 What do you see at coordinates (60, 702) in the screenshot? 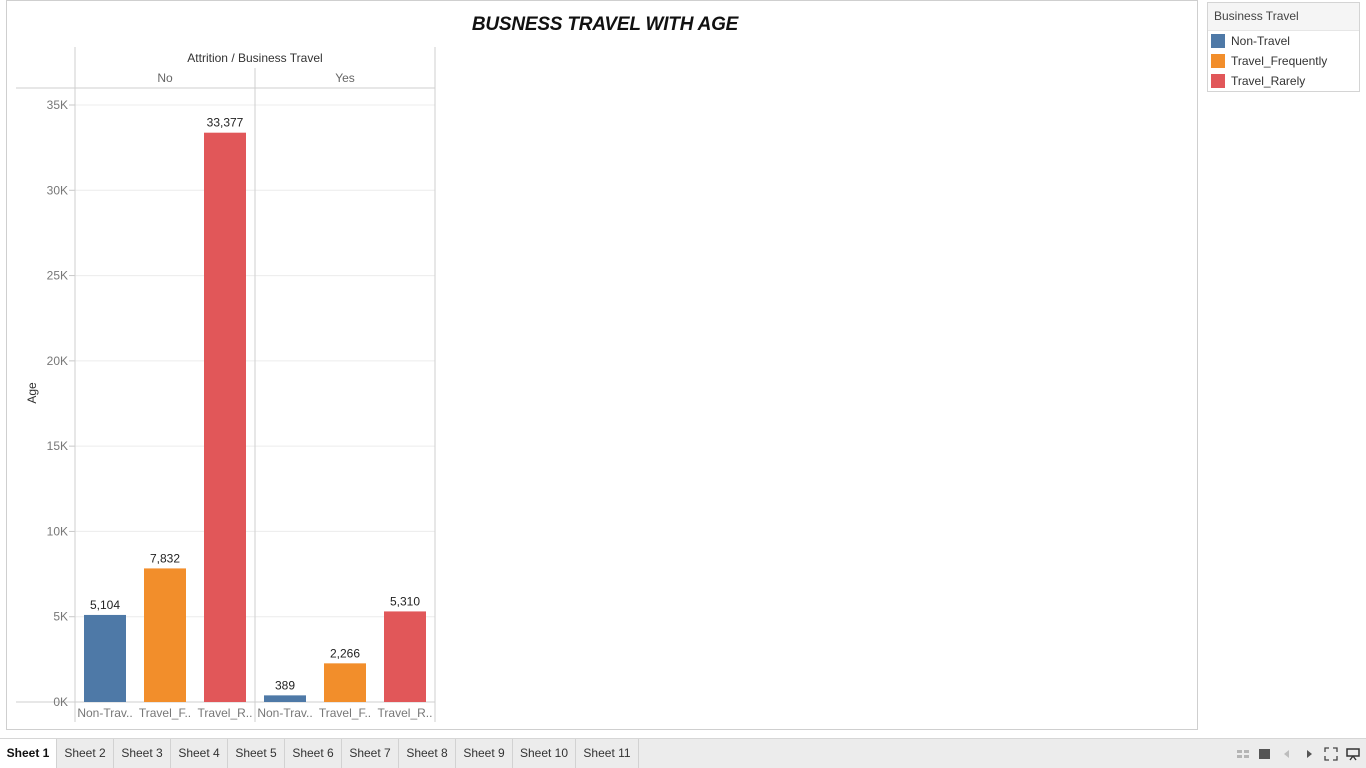
I see `y-tick-label: 0K` at bounding box center [60, 702].